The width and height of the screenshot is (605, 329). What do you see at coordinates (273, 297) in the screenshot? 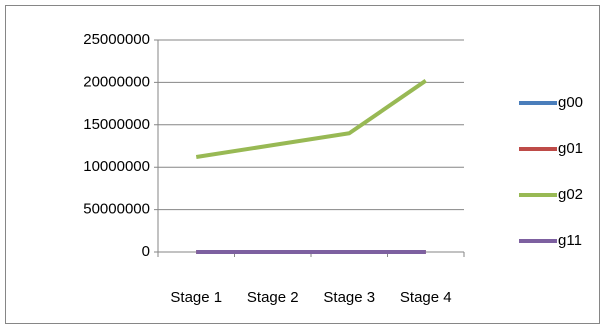
I see `x-tick-label: Stage 2` at bounding box center [273, 297].